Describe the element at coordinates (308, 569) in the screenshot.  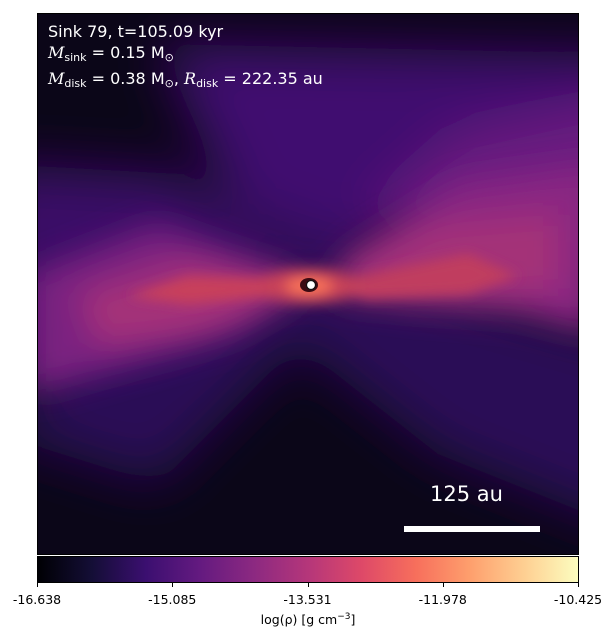
I see `colorbar` at that location.